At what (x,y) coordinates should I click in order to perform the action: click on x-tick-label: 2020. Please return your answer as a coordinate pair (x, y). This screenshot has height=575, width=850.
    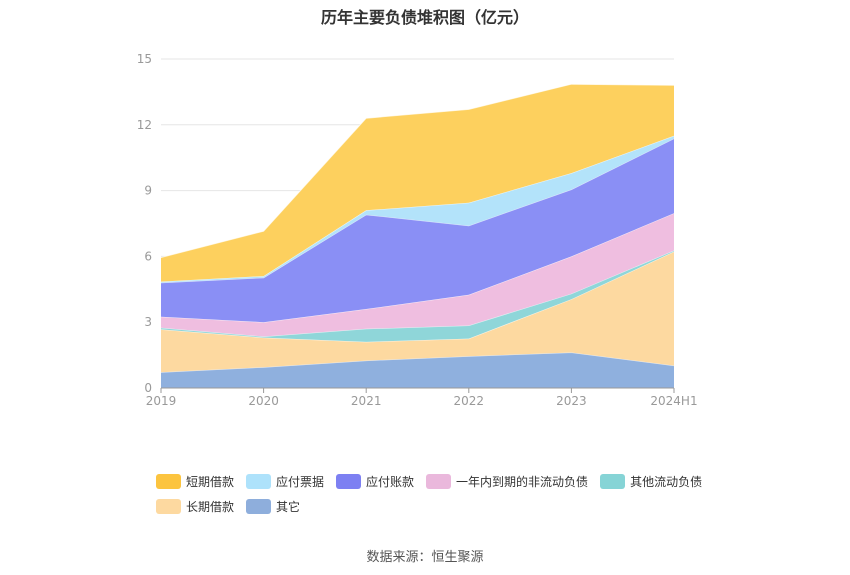
    Looking at the image, I should click on (263, 401).